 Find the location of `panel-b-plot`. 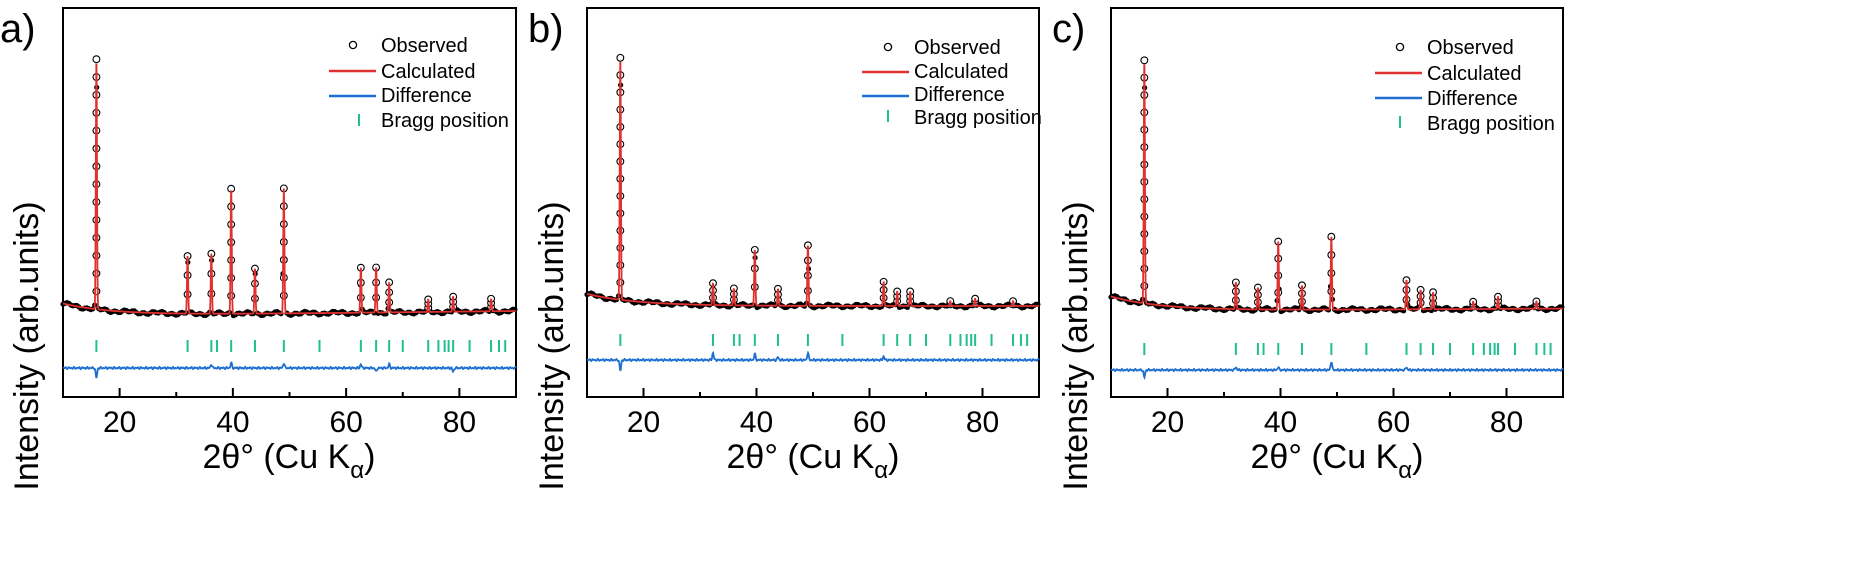

panel-b-plot is located at coordinates (812, 212).